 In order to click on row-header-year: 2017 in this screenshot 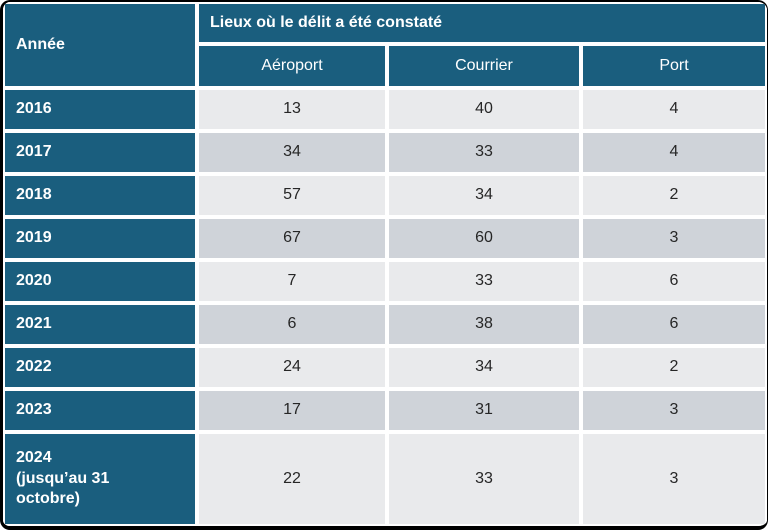, I will do `click(100, 152)`.